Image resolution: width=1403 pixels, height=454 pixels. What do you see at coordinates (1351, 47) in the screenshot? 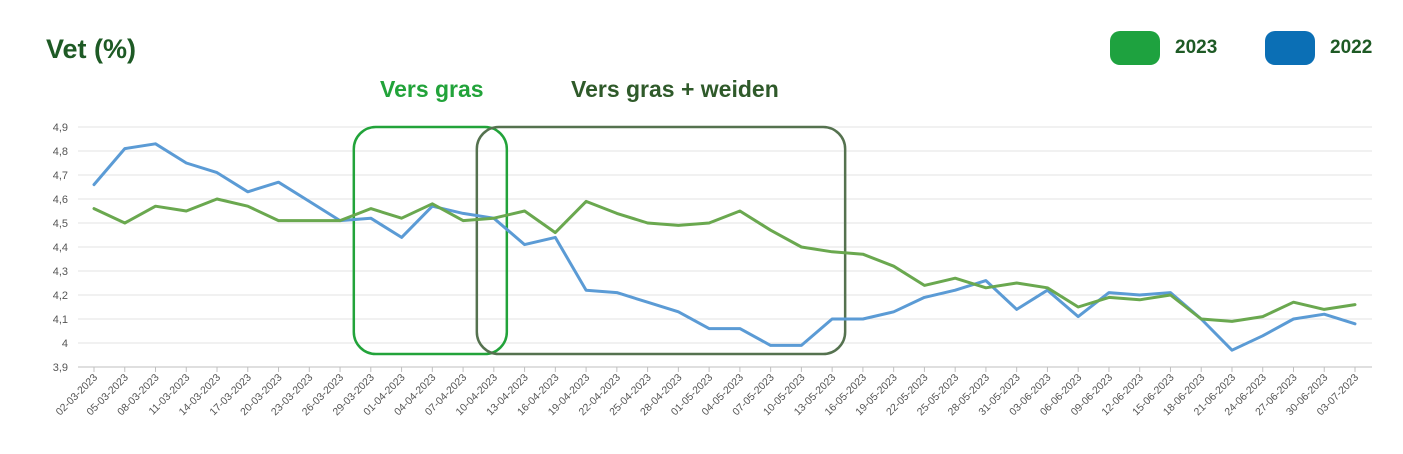
I see `legend-label-2022: 2022` at bounding box center [1351, 47].